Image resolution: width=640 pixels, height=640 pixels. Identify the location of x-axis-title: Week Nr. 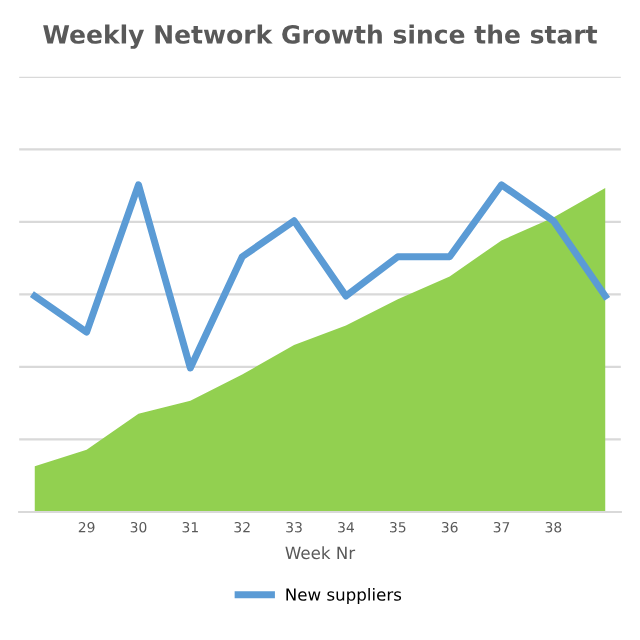
(320, 553).